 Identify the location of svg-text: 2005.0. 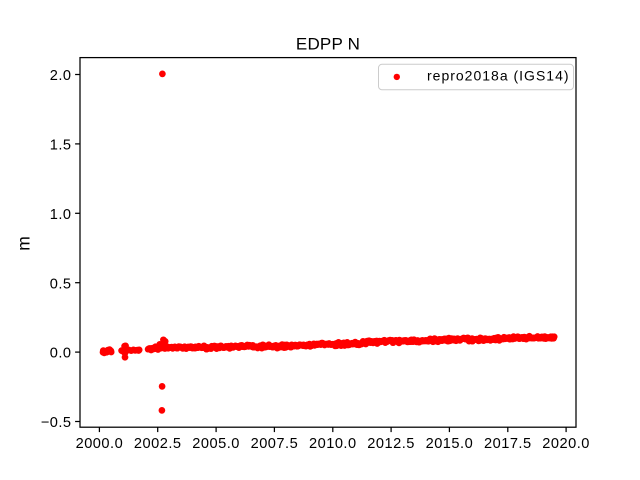
(216, 444).